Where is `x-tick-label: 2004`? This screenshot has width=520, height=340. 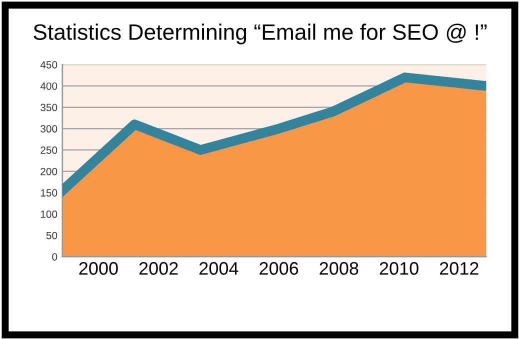
x-tick-label: 2004 is located at coordinates (219, 268).